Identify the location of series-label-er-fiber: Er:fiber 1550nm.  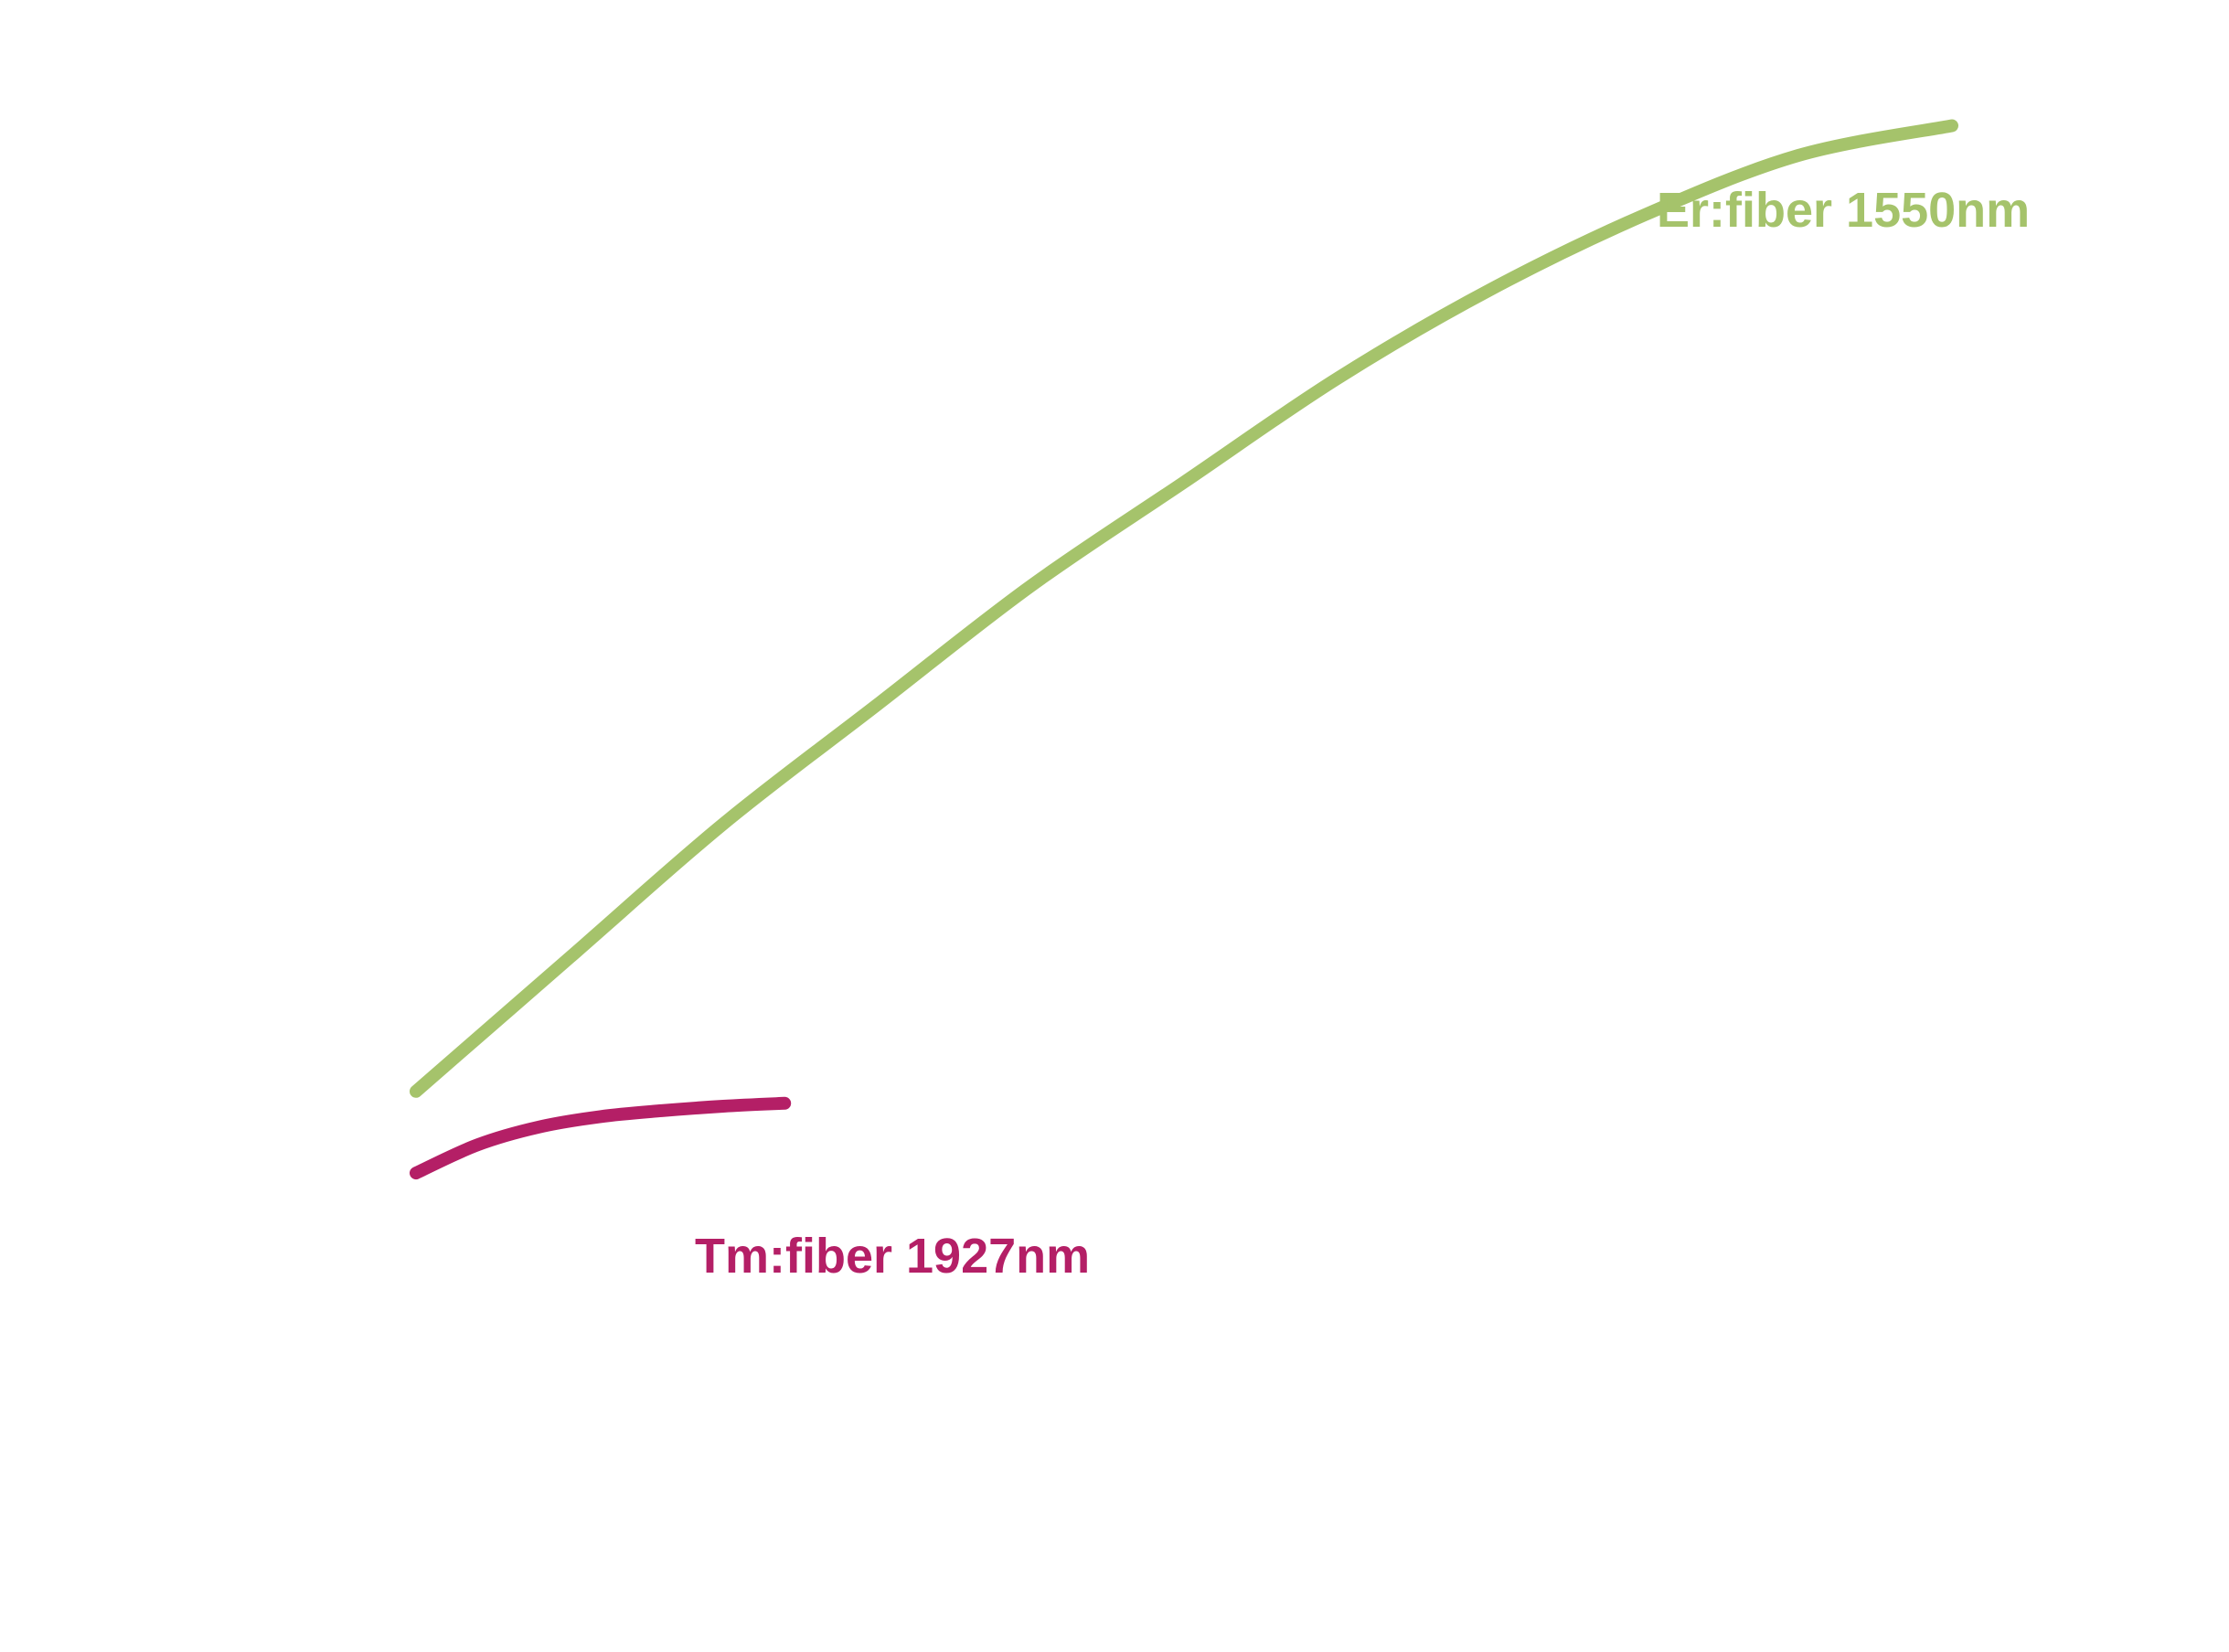
(1843, 211).